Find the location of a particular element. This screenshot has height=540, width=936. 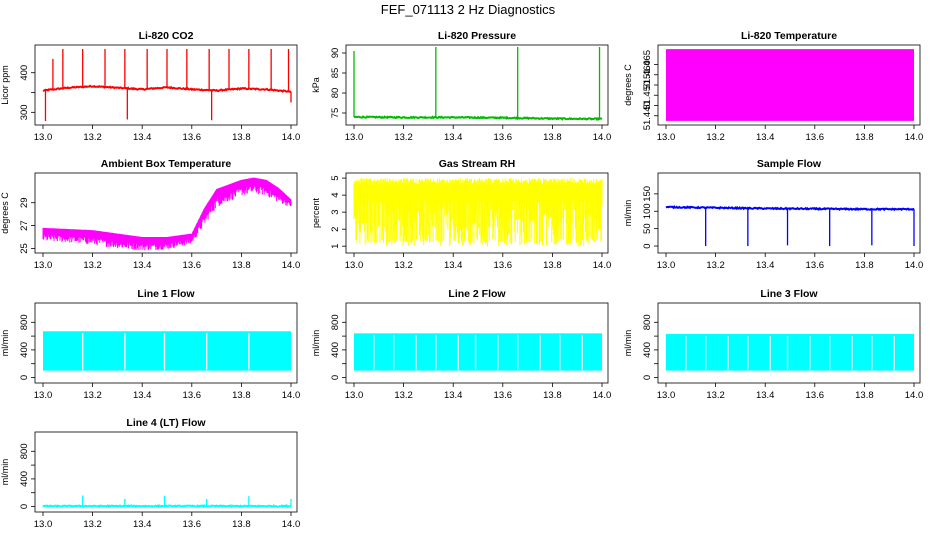

y-tick-label: 27 is located at coordinates (24, 225).